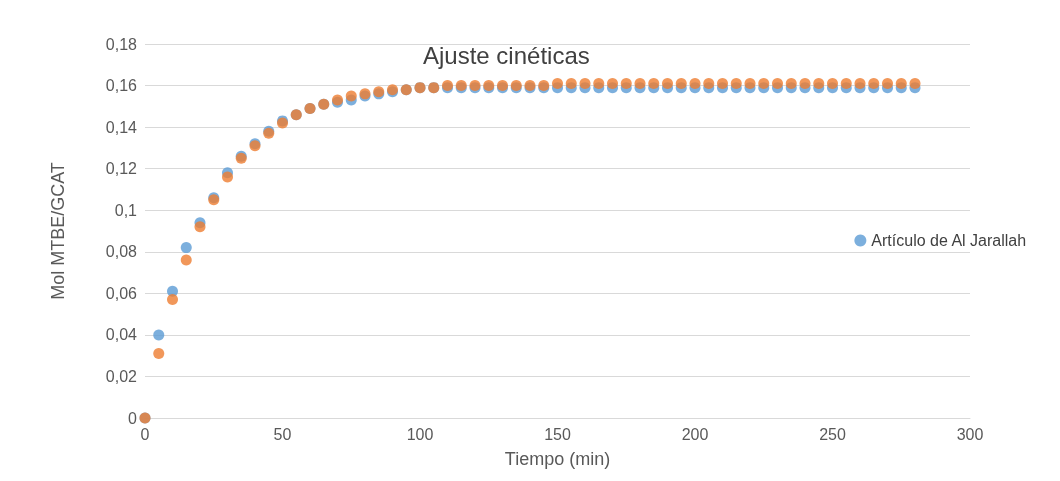 The width and height of the screenshot is (1060, 481). What do you see at coordinates (557, 434) in the screenshot?
I see `x-tick-label: 150` at bounding box center [557, 434].